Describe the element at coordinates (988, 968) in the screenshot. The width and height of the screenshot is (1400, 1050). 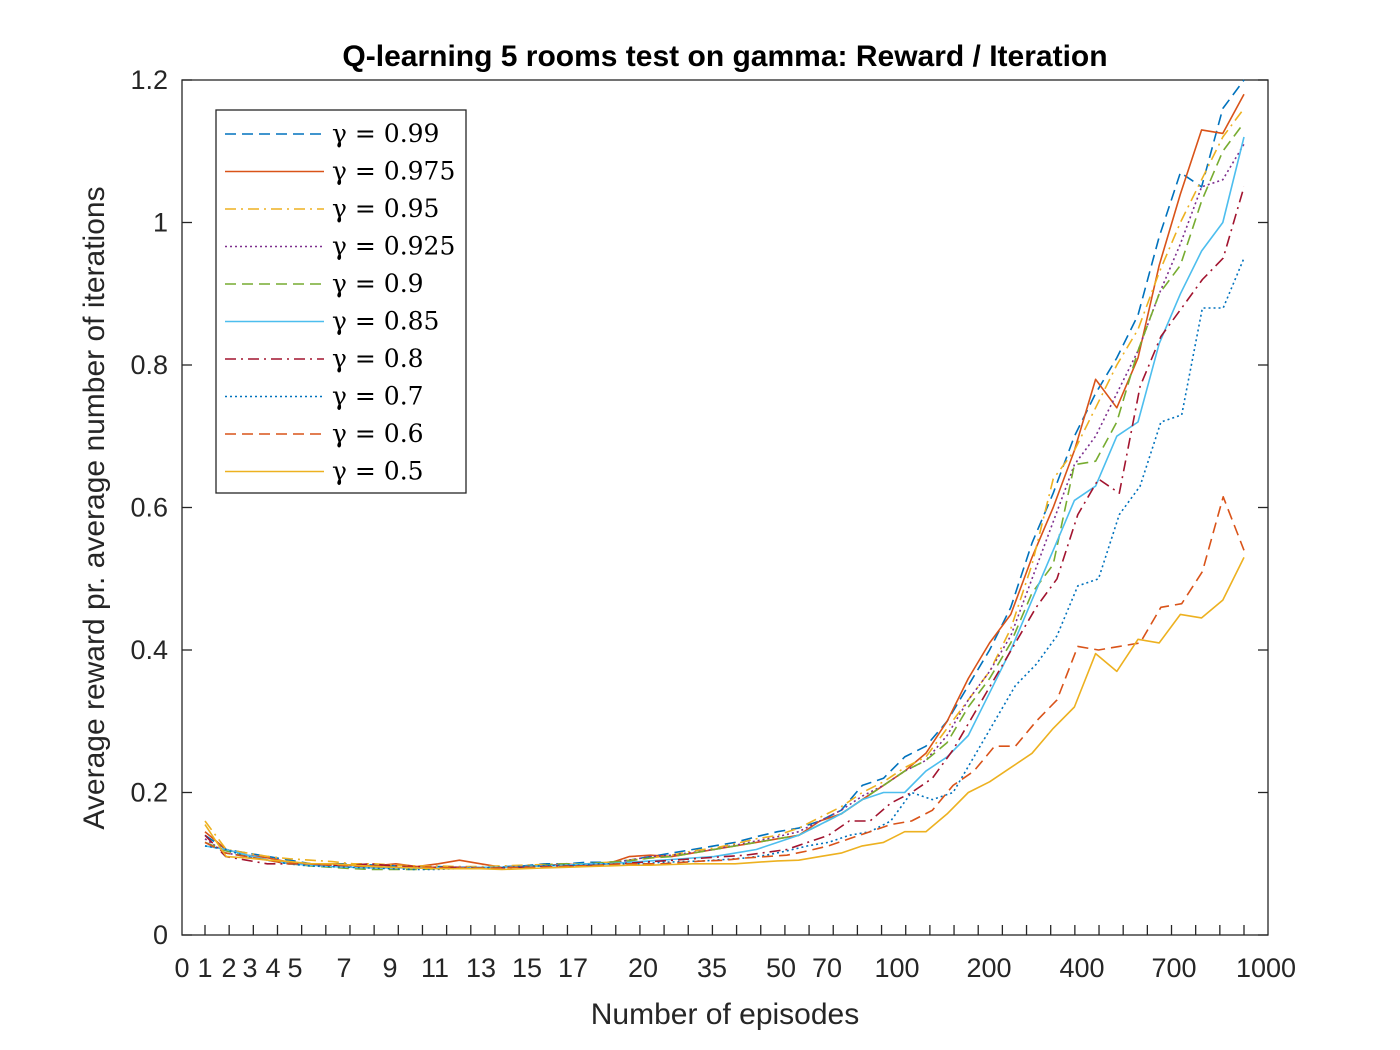
I see `x-tick-label: 200` at that location.